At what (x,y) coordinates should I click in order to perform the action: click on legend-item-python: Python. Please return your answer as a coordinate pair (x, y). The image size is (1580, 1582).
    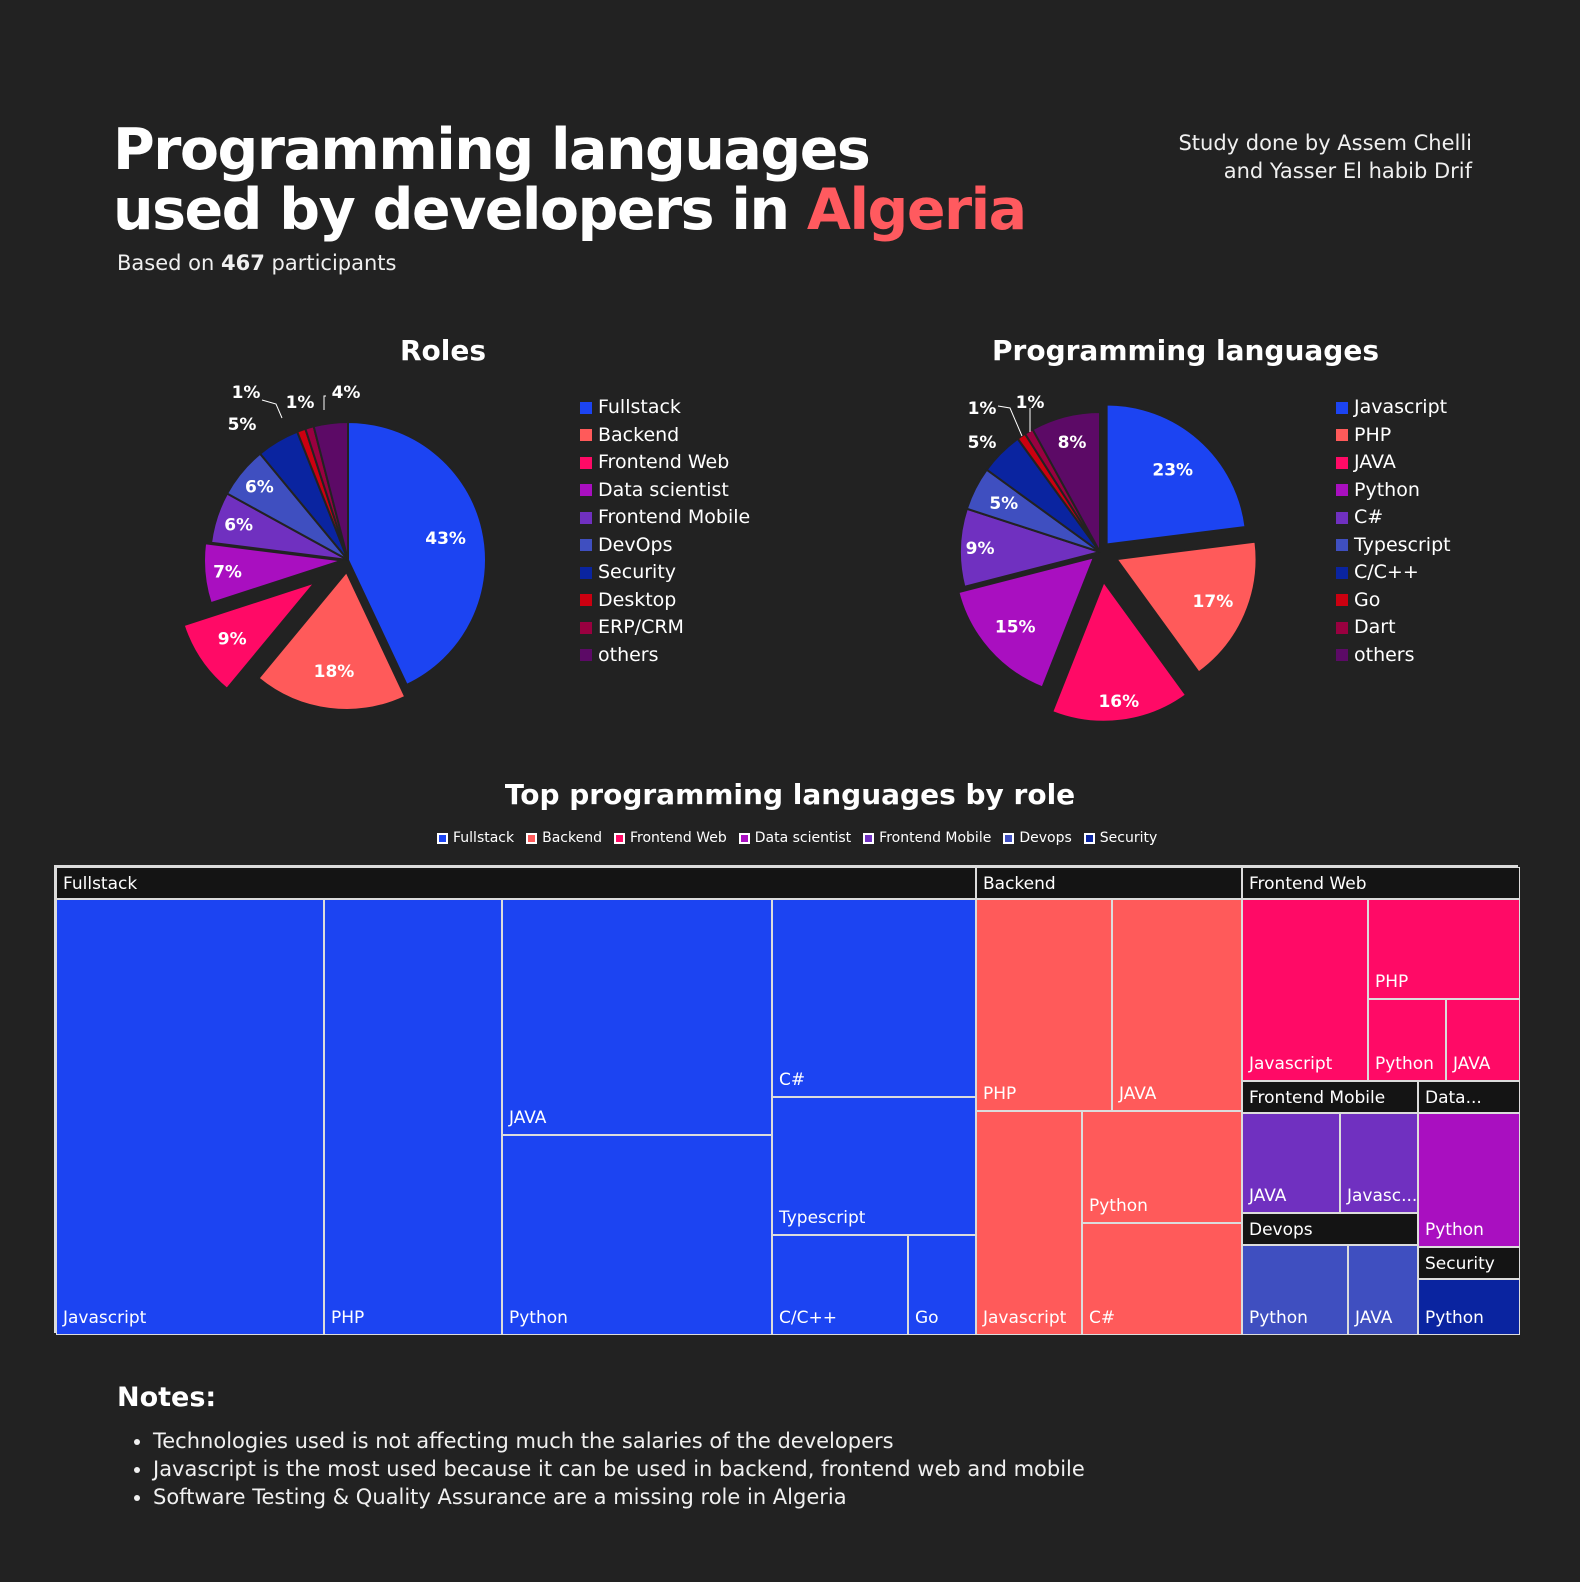
    Looking at the image, I should click on (1393, 491).